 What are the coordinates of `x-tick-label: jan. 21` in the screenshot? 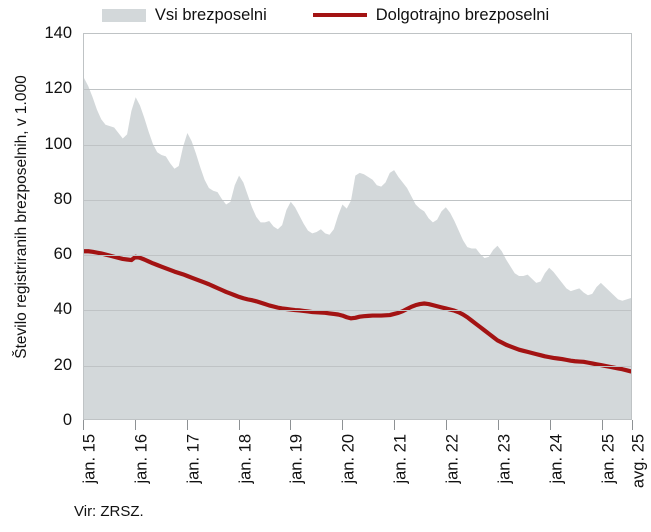 It's located at (400, 459).